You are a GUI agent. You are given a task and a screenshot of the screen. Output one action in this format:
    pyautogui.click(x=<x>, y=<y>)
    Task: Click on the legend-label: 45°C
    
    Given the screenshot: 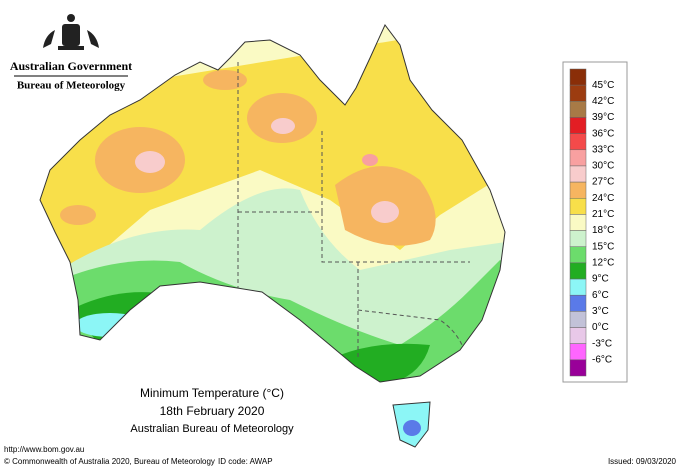 What is the action you would take?
    pyautogui.click(x=603, y=85)
    